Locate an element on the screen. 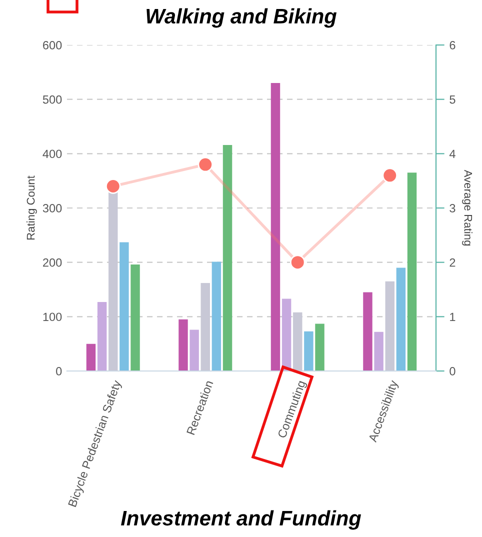 This screenshot has width=482, height=537. y-tick-label: 0 is located at coordinates (59, 371).